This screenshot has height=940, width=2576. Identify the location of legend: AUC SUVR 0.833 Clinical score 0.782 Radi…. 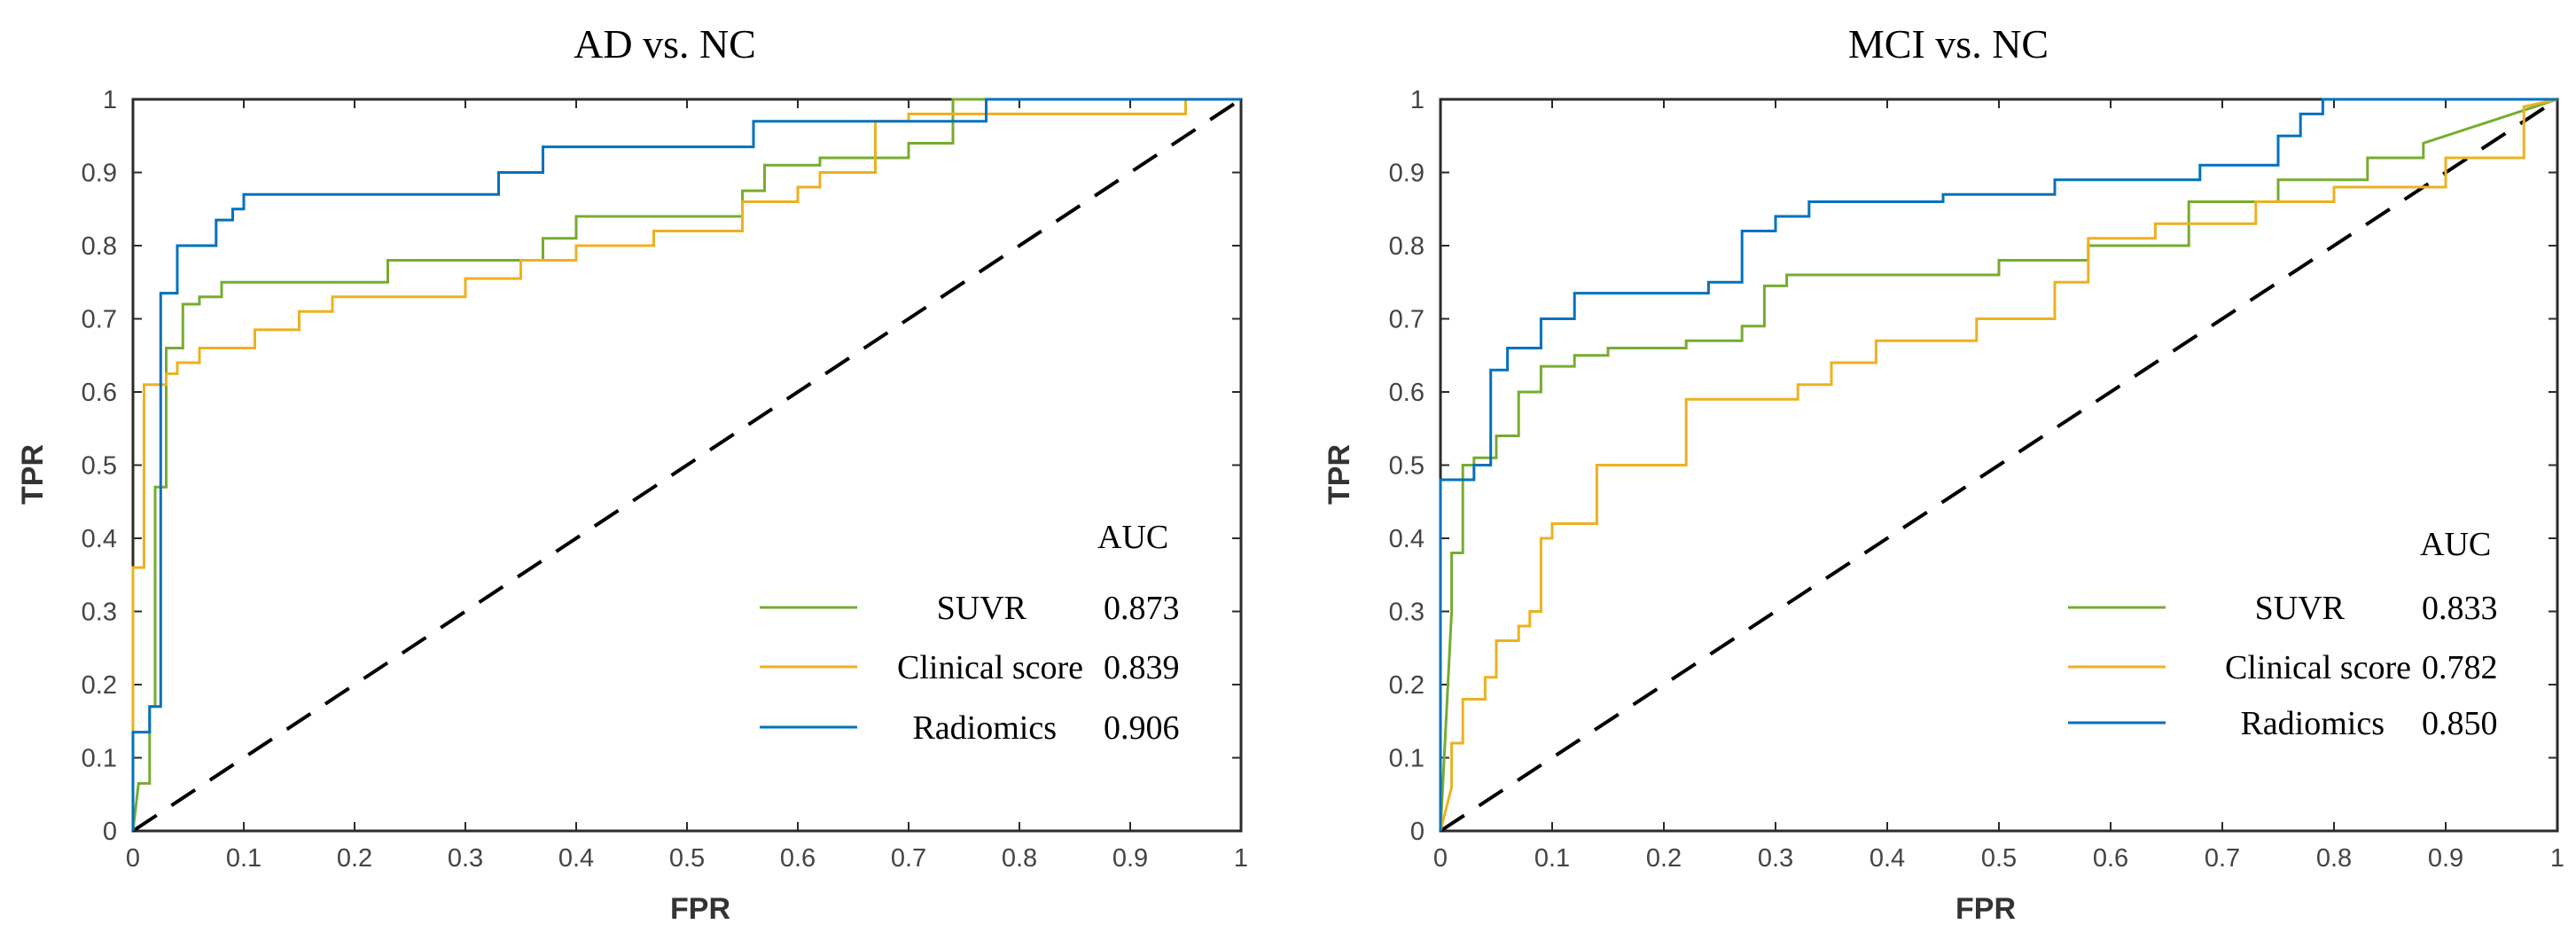
(2283, 634).